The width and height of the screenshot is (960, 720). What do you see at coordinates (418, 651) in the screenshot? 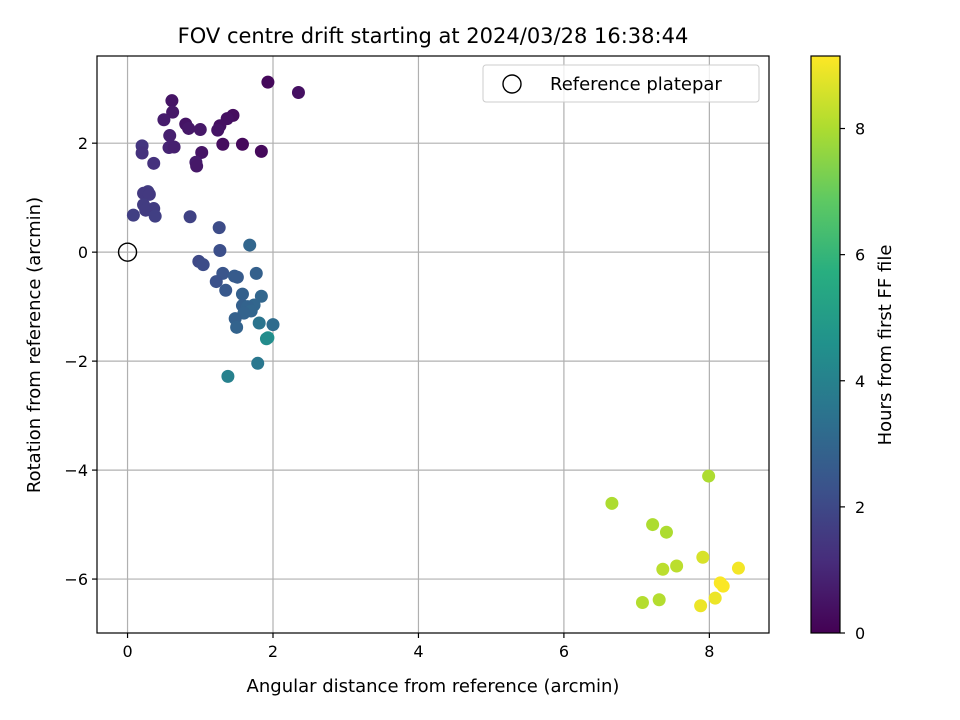
I see `x-tick-label: 4` at bounding box center [418, 651].